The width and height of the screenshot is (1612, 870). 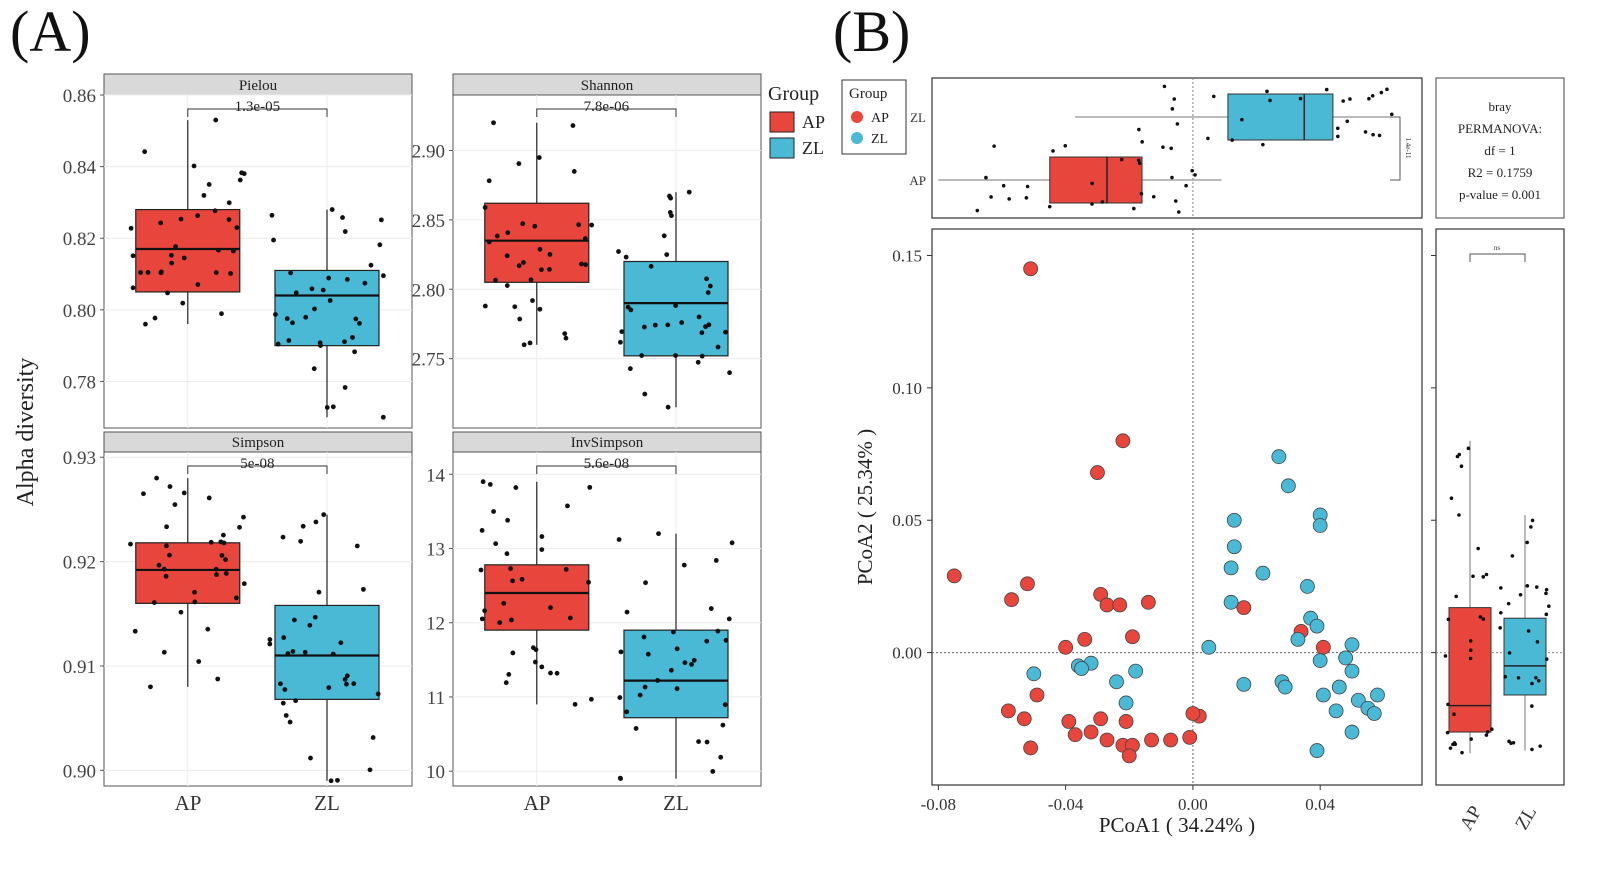 I want to click on y-tick-label: 0.80, so click(x=79, y=311).